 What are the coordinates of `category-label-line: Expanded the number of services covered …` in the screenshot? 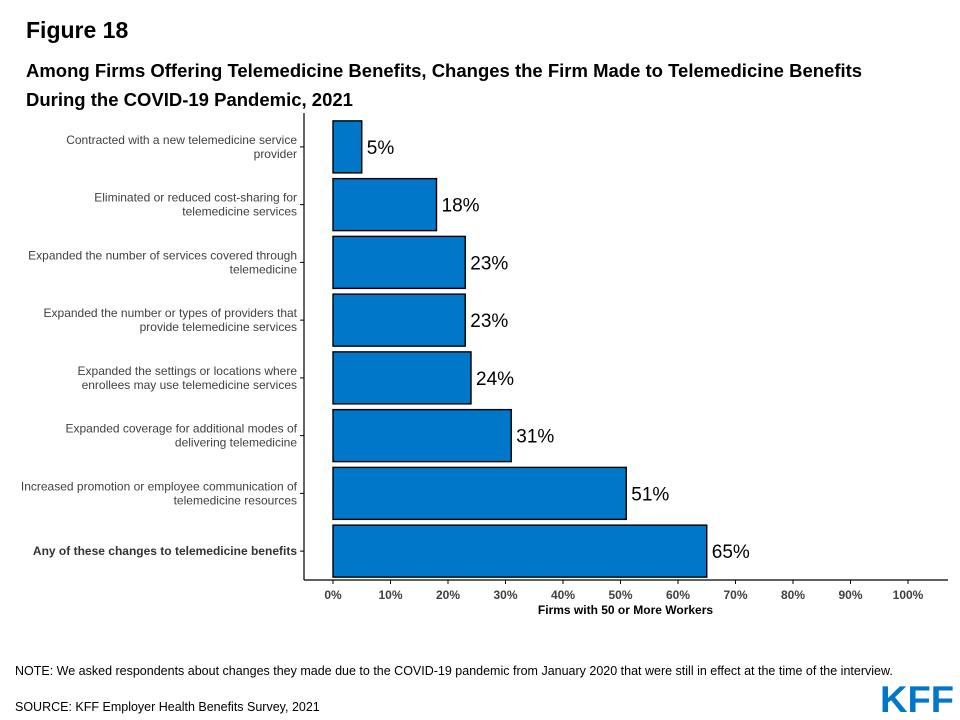 It's located at (162, 255).